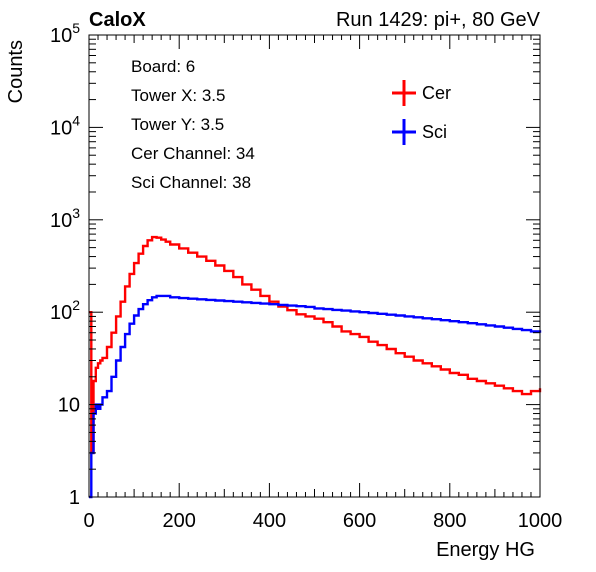 The width and height of the screenshot is (596, 572). What do you see at coordinates (69, 406) in the screenshot?
I see `y-tick-label: 10` at bounding box center [69, 406].